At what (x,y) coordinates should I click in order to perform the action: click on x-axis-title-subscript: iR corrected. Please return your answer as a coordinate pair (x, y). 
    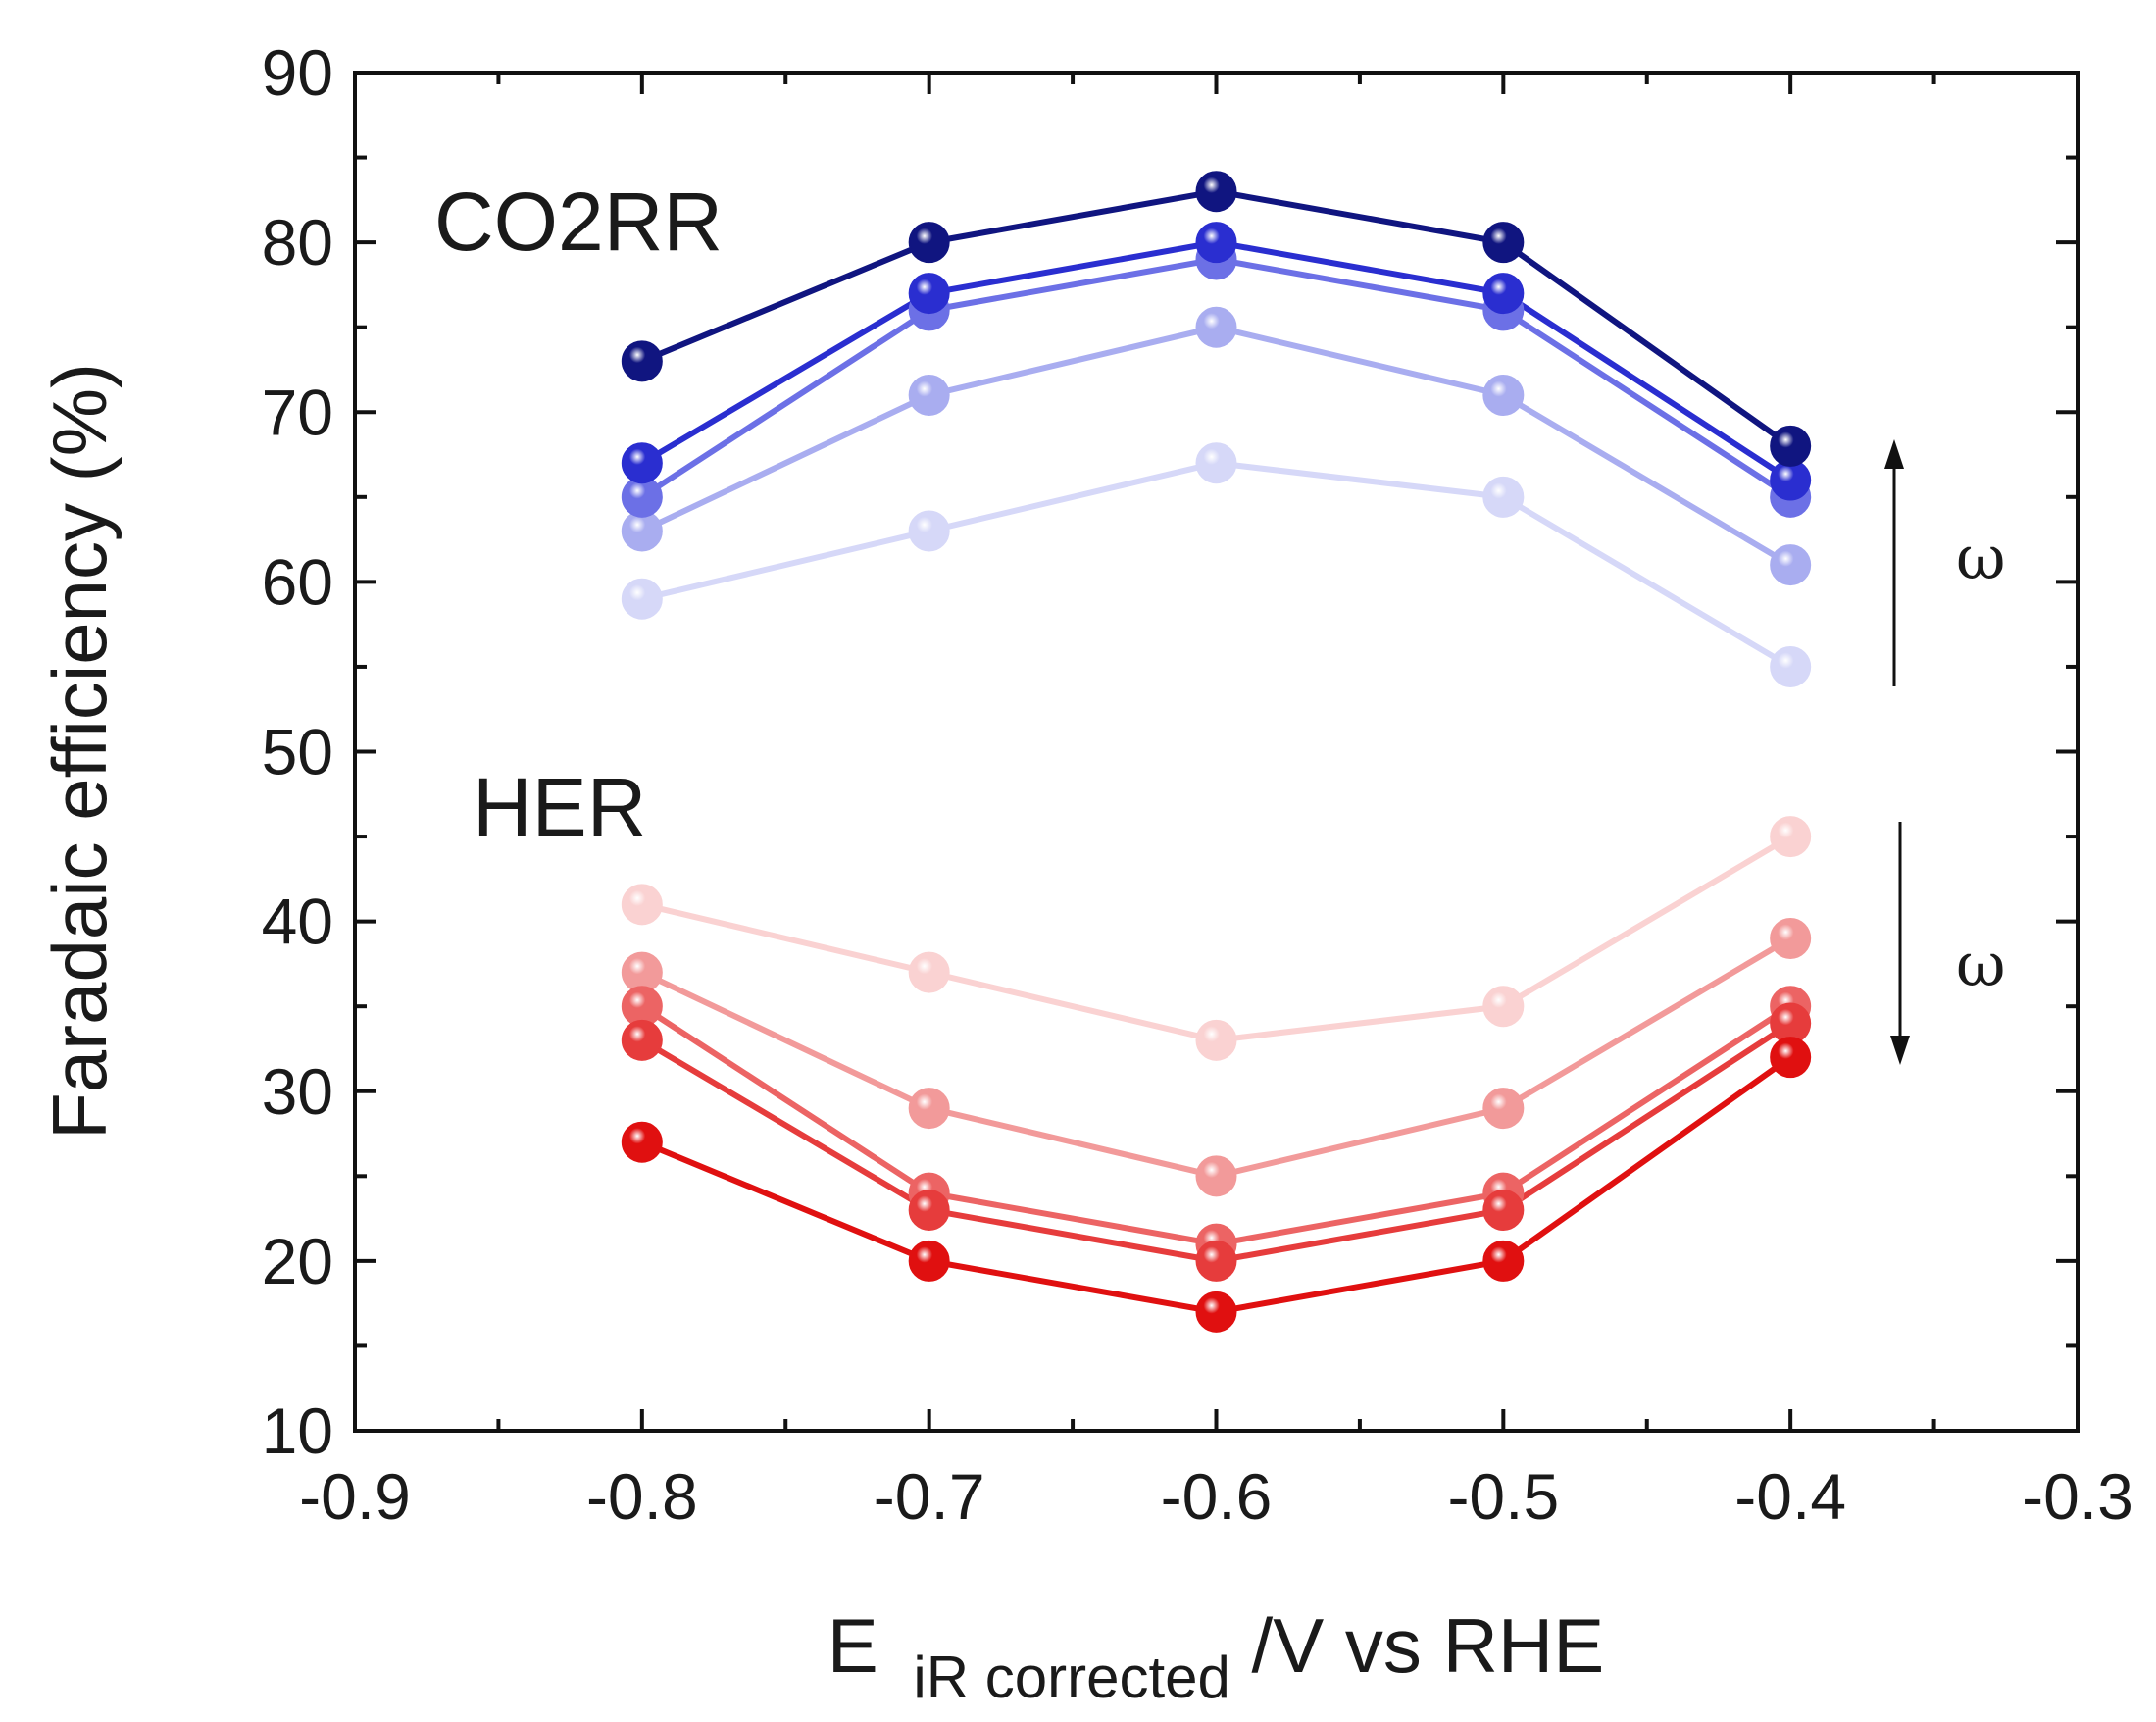
    Looking at the image, I should click on (1071, 1677).